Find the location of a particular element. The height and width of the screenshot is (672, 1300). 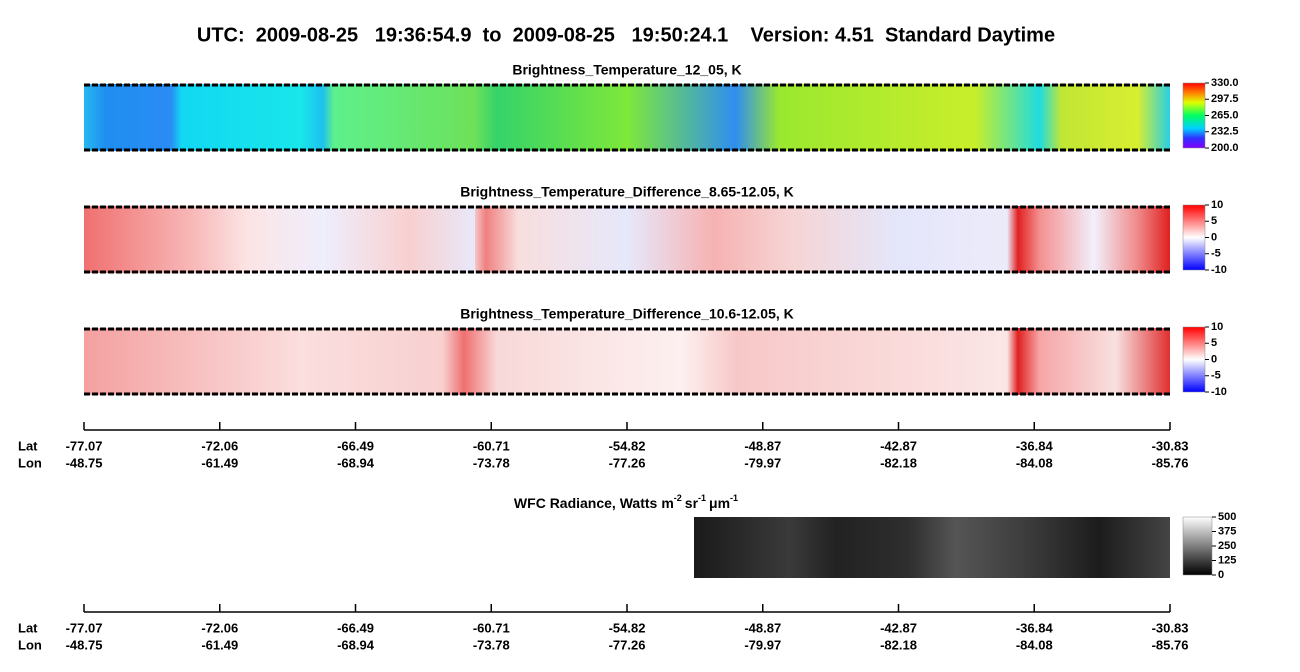

title-part: μm is located at coordinates (719, 503).